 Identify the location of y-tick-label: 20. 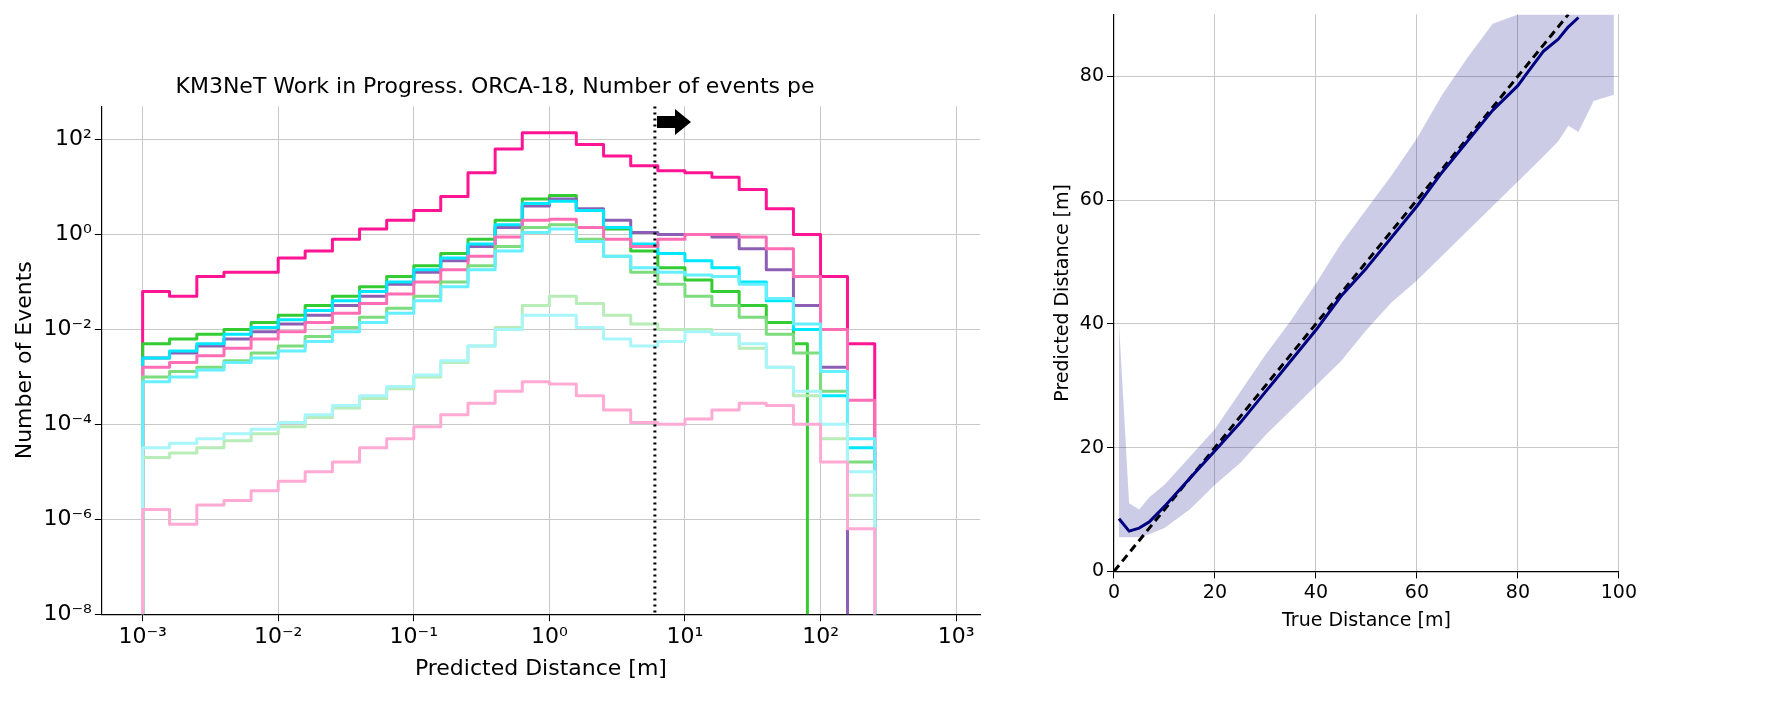
(1091, 445).